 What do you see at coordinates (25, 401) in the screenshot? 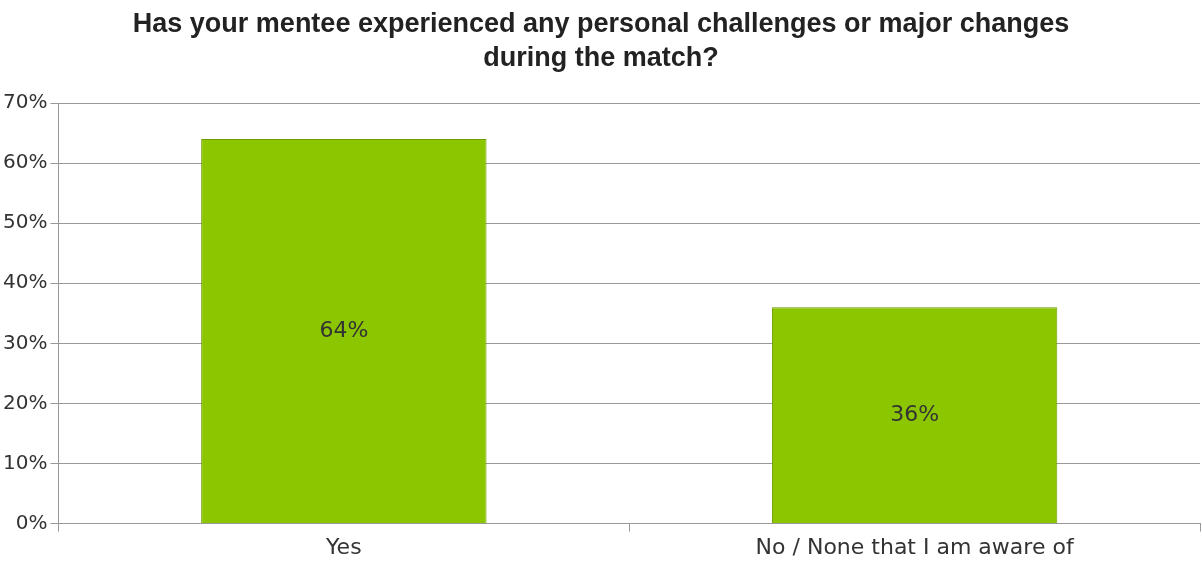
I see `y-tick-label: 20%` at bounding box center [25, 401].